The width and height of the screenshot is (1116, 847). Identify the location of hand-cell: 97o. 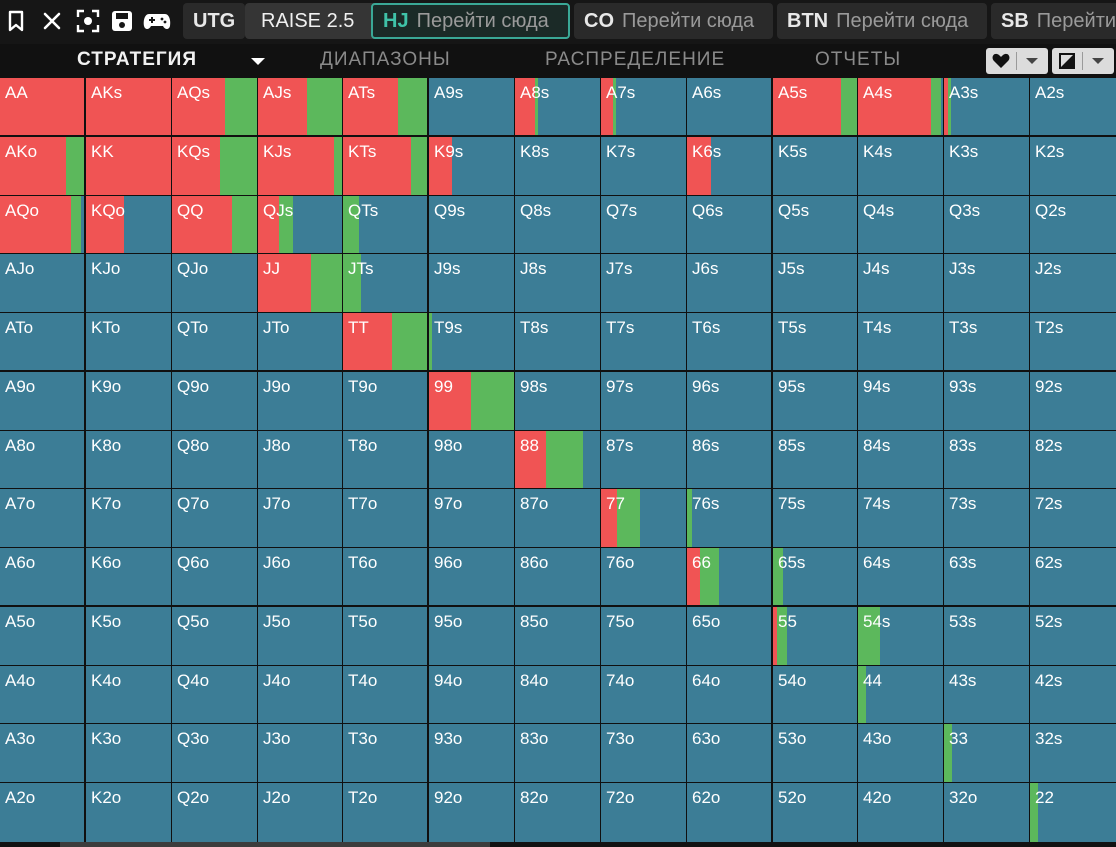
(471, 518).